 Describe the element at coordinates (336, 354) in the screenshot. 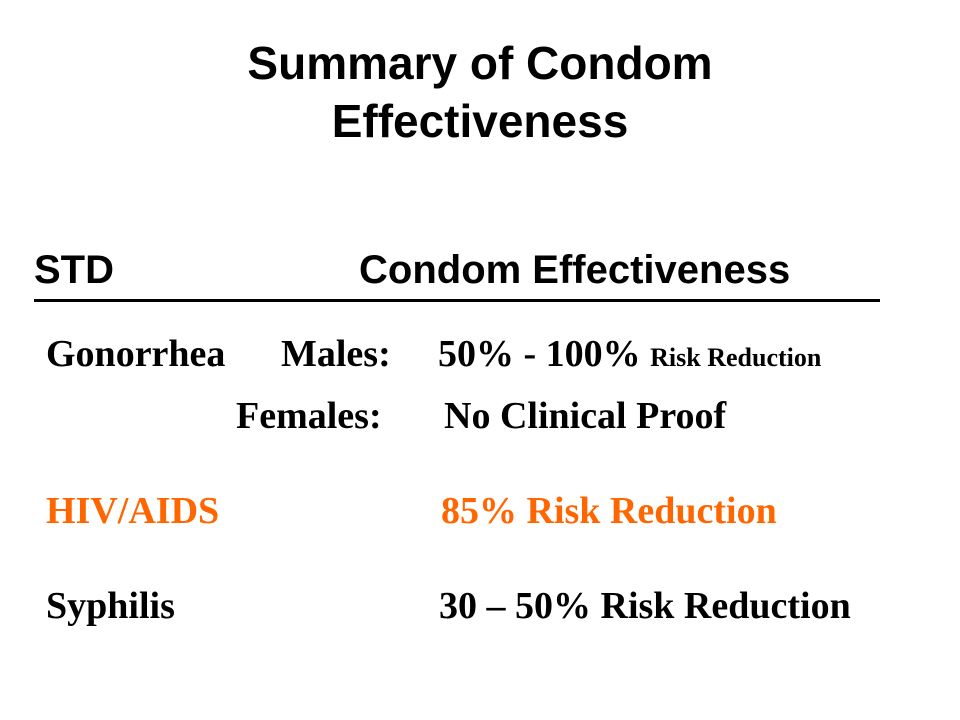

I see `gonorrhea-males-label: Males:` at that location.